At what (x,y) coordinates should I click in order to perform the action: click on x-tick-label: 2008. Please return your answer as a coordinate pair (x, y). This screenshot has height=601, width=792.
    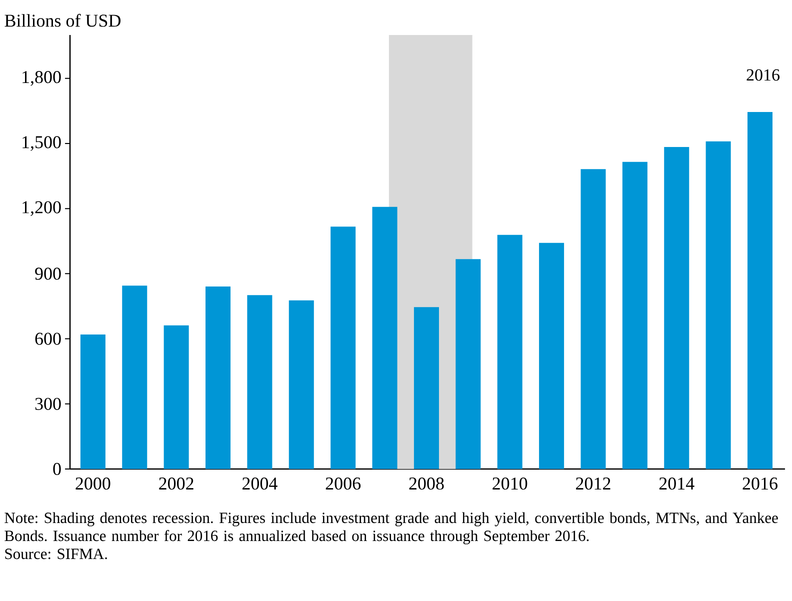
    Looking at the image, I should click on (426, 484).